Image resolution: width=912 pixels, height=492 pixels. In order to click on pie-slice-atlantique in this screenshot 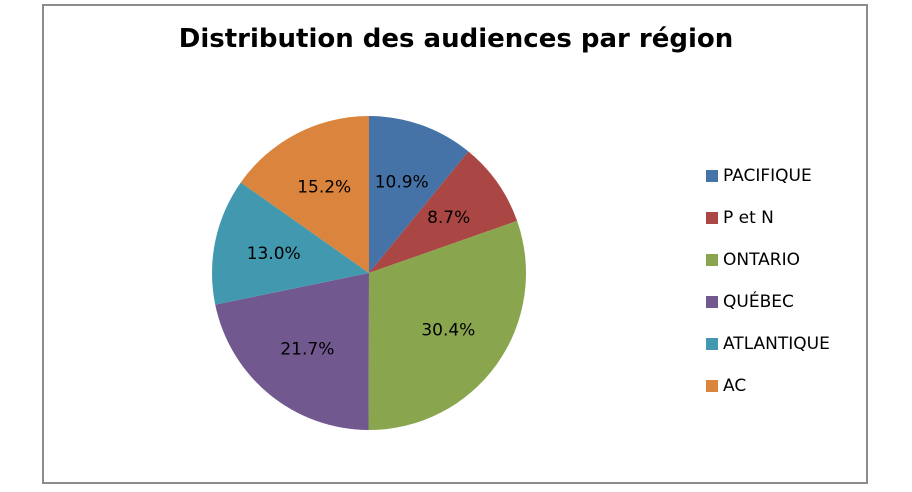, I will do `click(290, 243)`.